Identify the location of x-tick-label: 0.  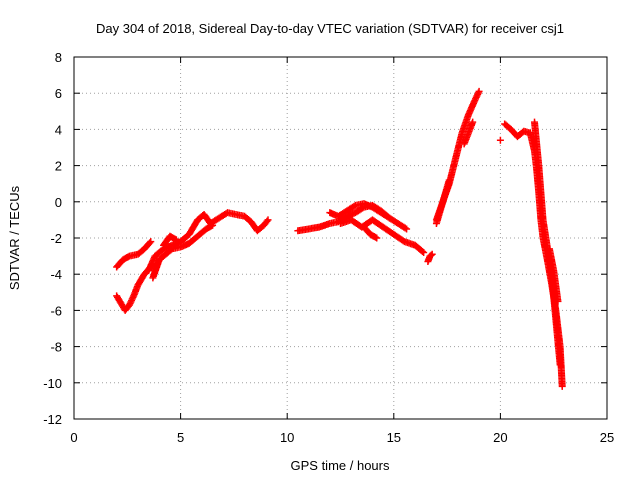
(73, 437).